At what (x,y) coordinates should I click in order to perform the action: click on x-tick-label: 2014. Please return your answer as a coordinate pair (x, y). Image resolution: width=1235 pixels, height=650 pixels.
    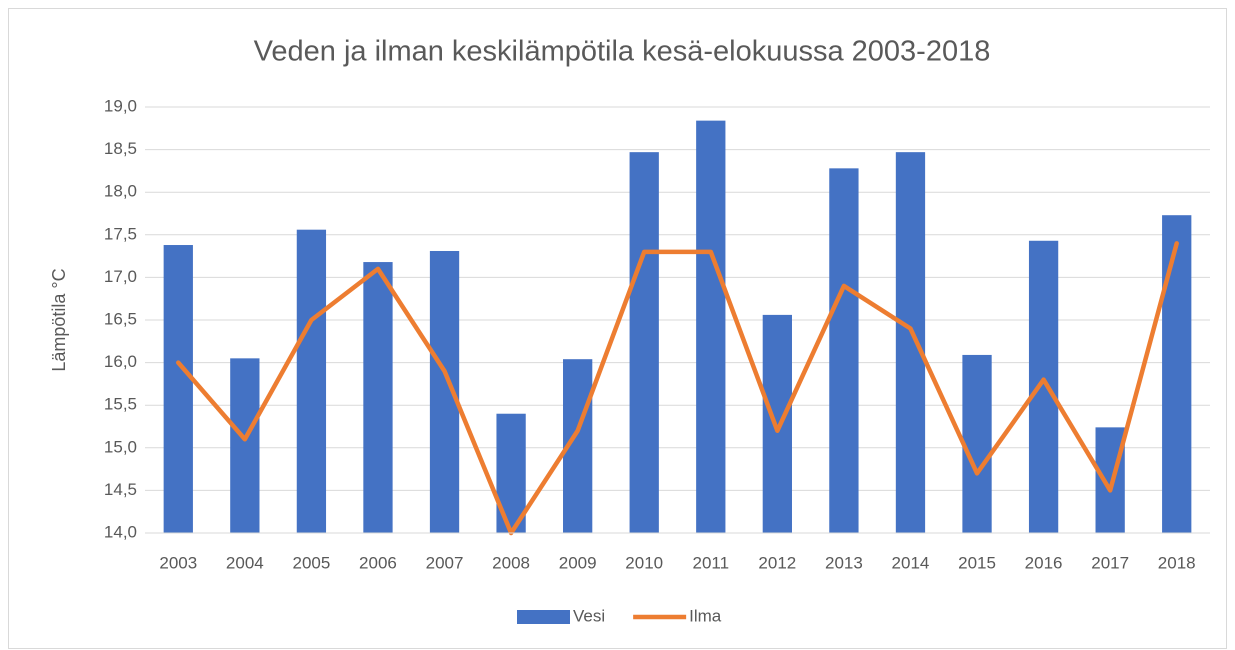
    Looking at the image, I should click on (911, 562).